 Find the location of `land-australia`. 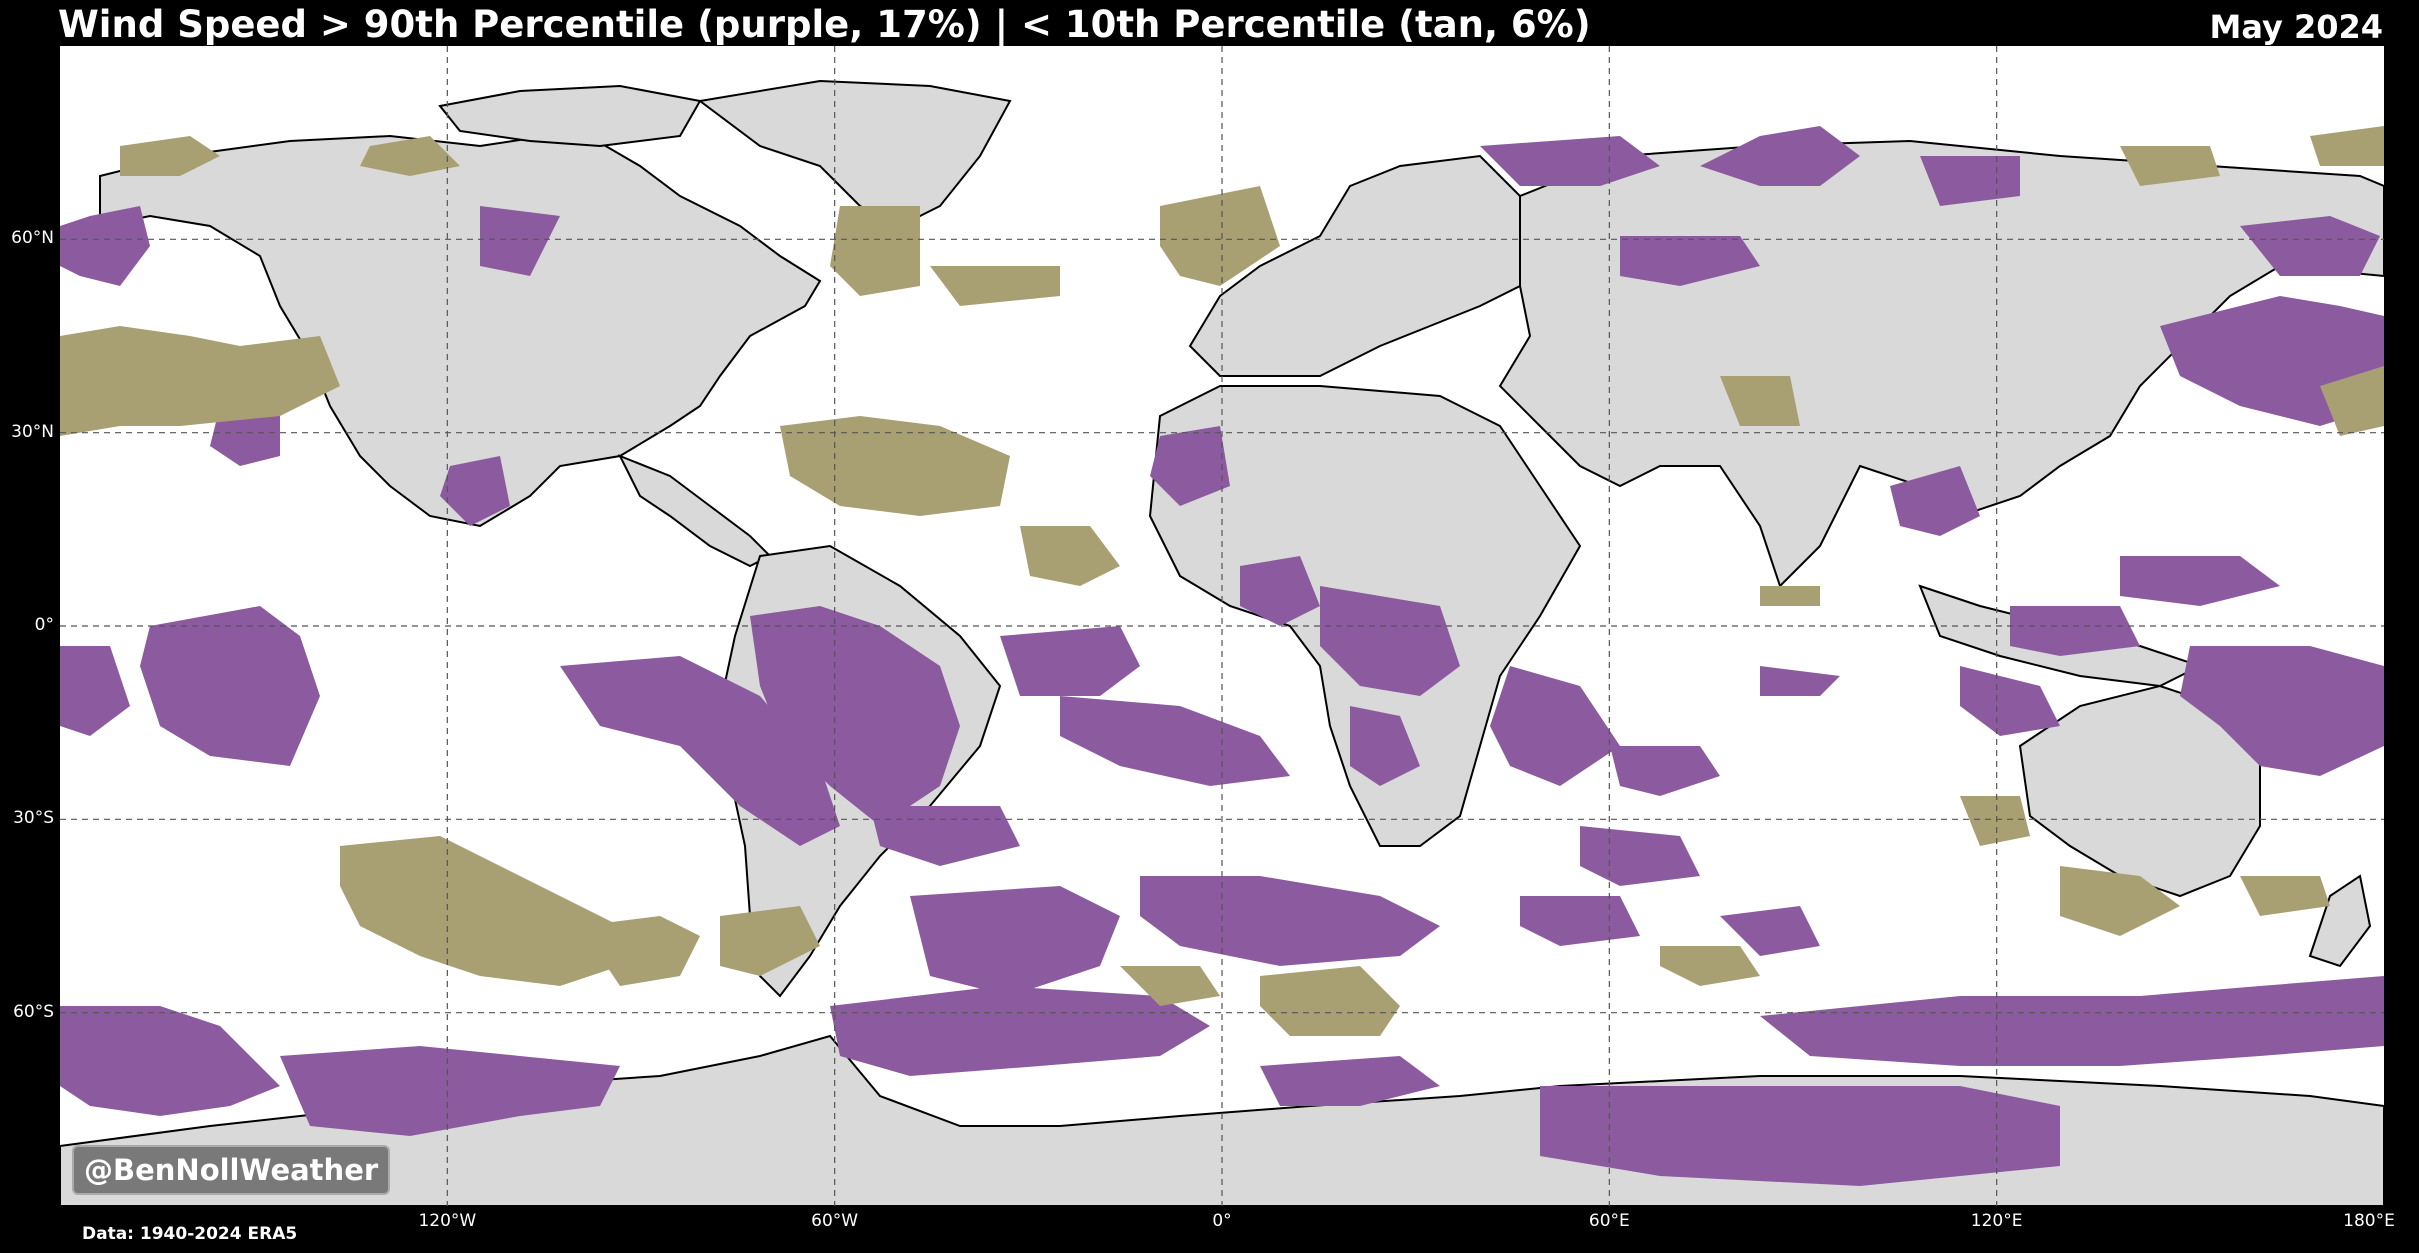

land-australia is located at coordinates (2139, 791).